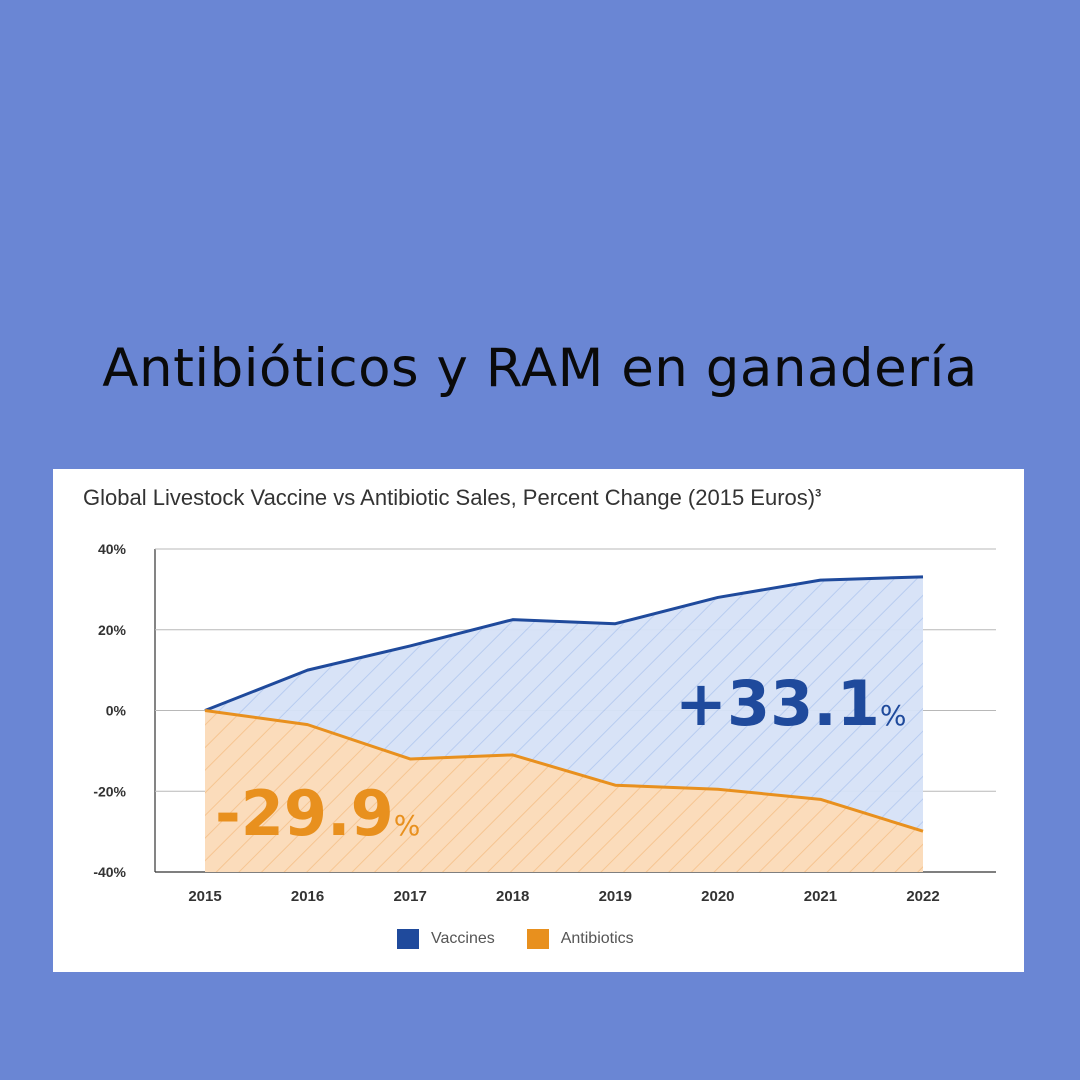 Image resolution: width=1080 pixels, height=1080 pixels. What do you see at coordinates (307, 896) in the screenshot?
I see `x-tick-label: 2016` at bounding box center [307, 896].